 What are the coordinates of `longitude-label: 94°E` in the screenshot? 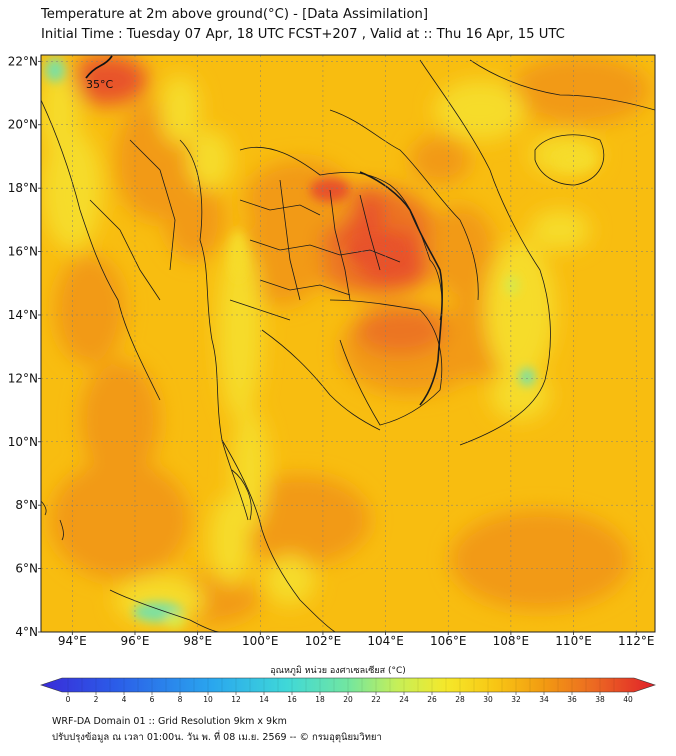 It's located at (72, 641).